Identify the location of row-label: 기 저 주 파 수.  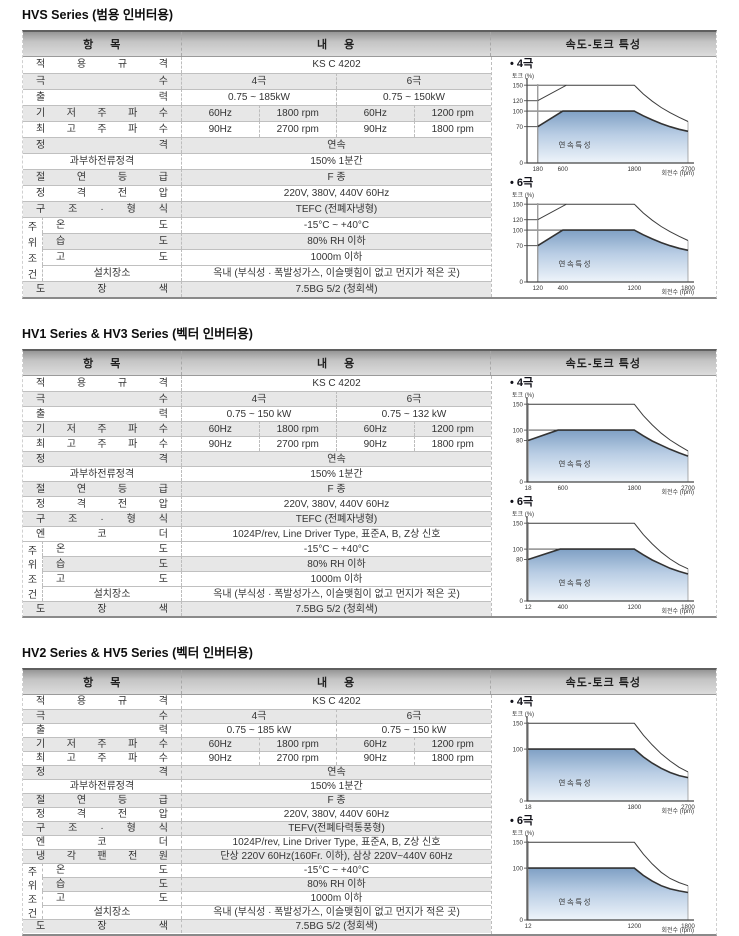
(102, 113).